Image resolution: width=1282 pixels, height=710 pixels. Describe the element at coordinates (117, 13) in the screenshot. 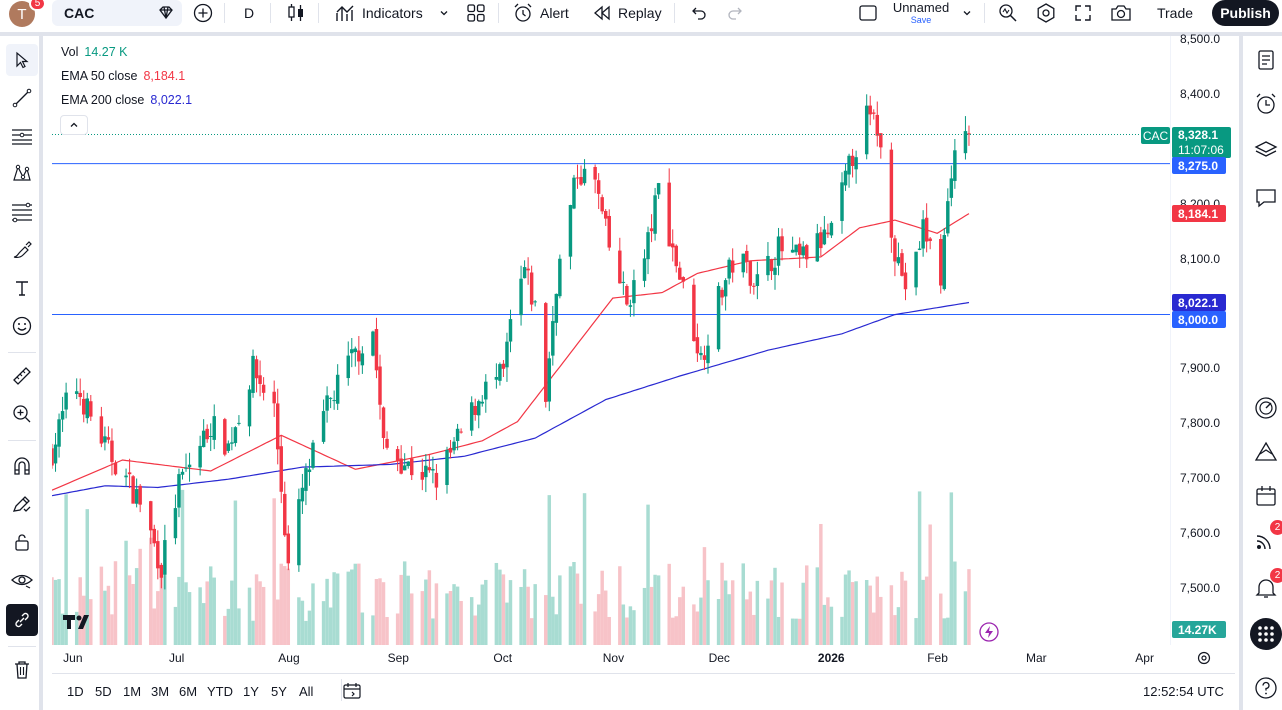

I see `symbol-search-button: CAC` at that location.